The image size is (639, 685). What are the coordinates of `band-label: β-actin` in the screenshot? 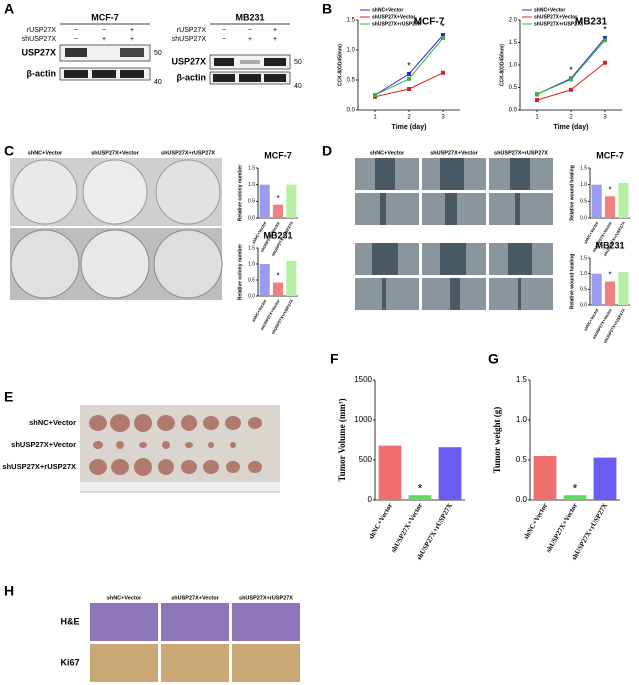 It's located at (42, 73).